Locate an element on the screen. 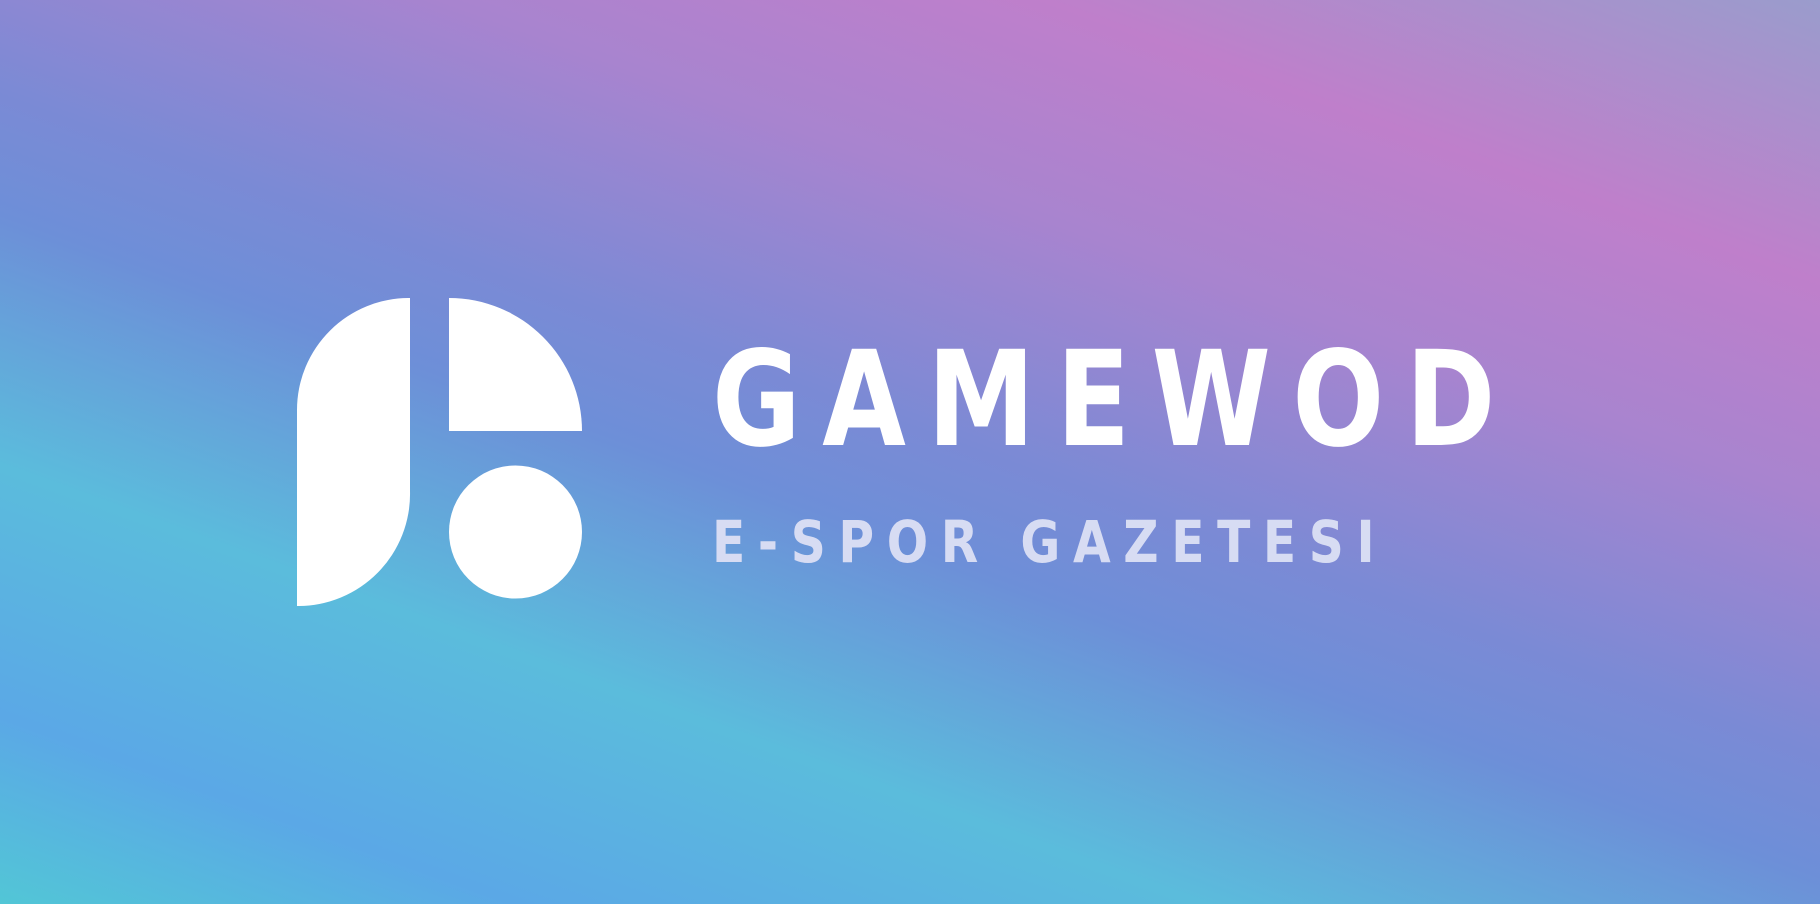  brand-tagline: E-SPOR GAZETESI is located at coordinates (1050, 542).